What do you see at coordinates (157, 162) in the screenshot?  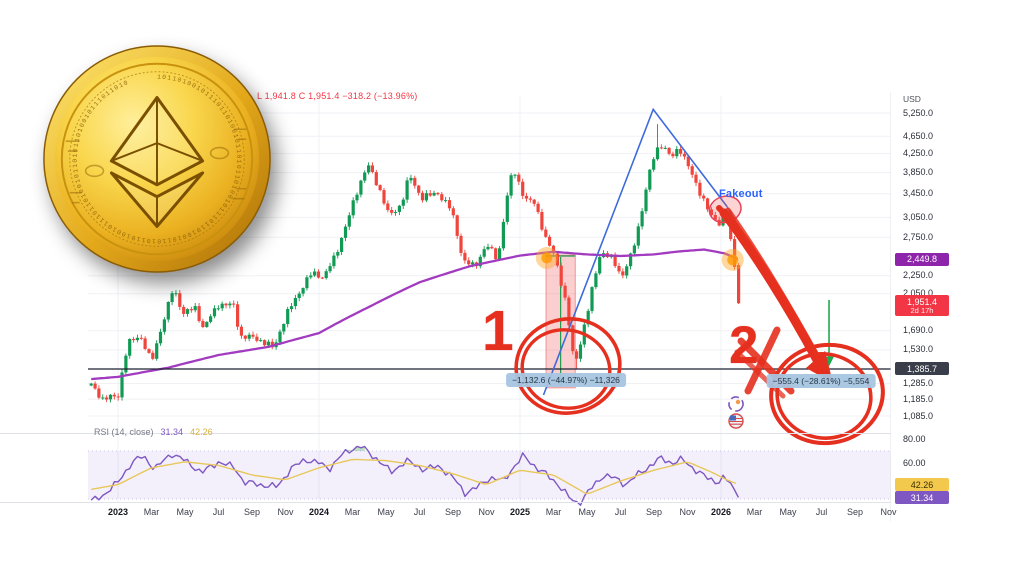 I see `ethereum-logo` at bounding box center [157, 162].